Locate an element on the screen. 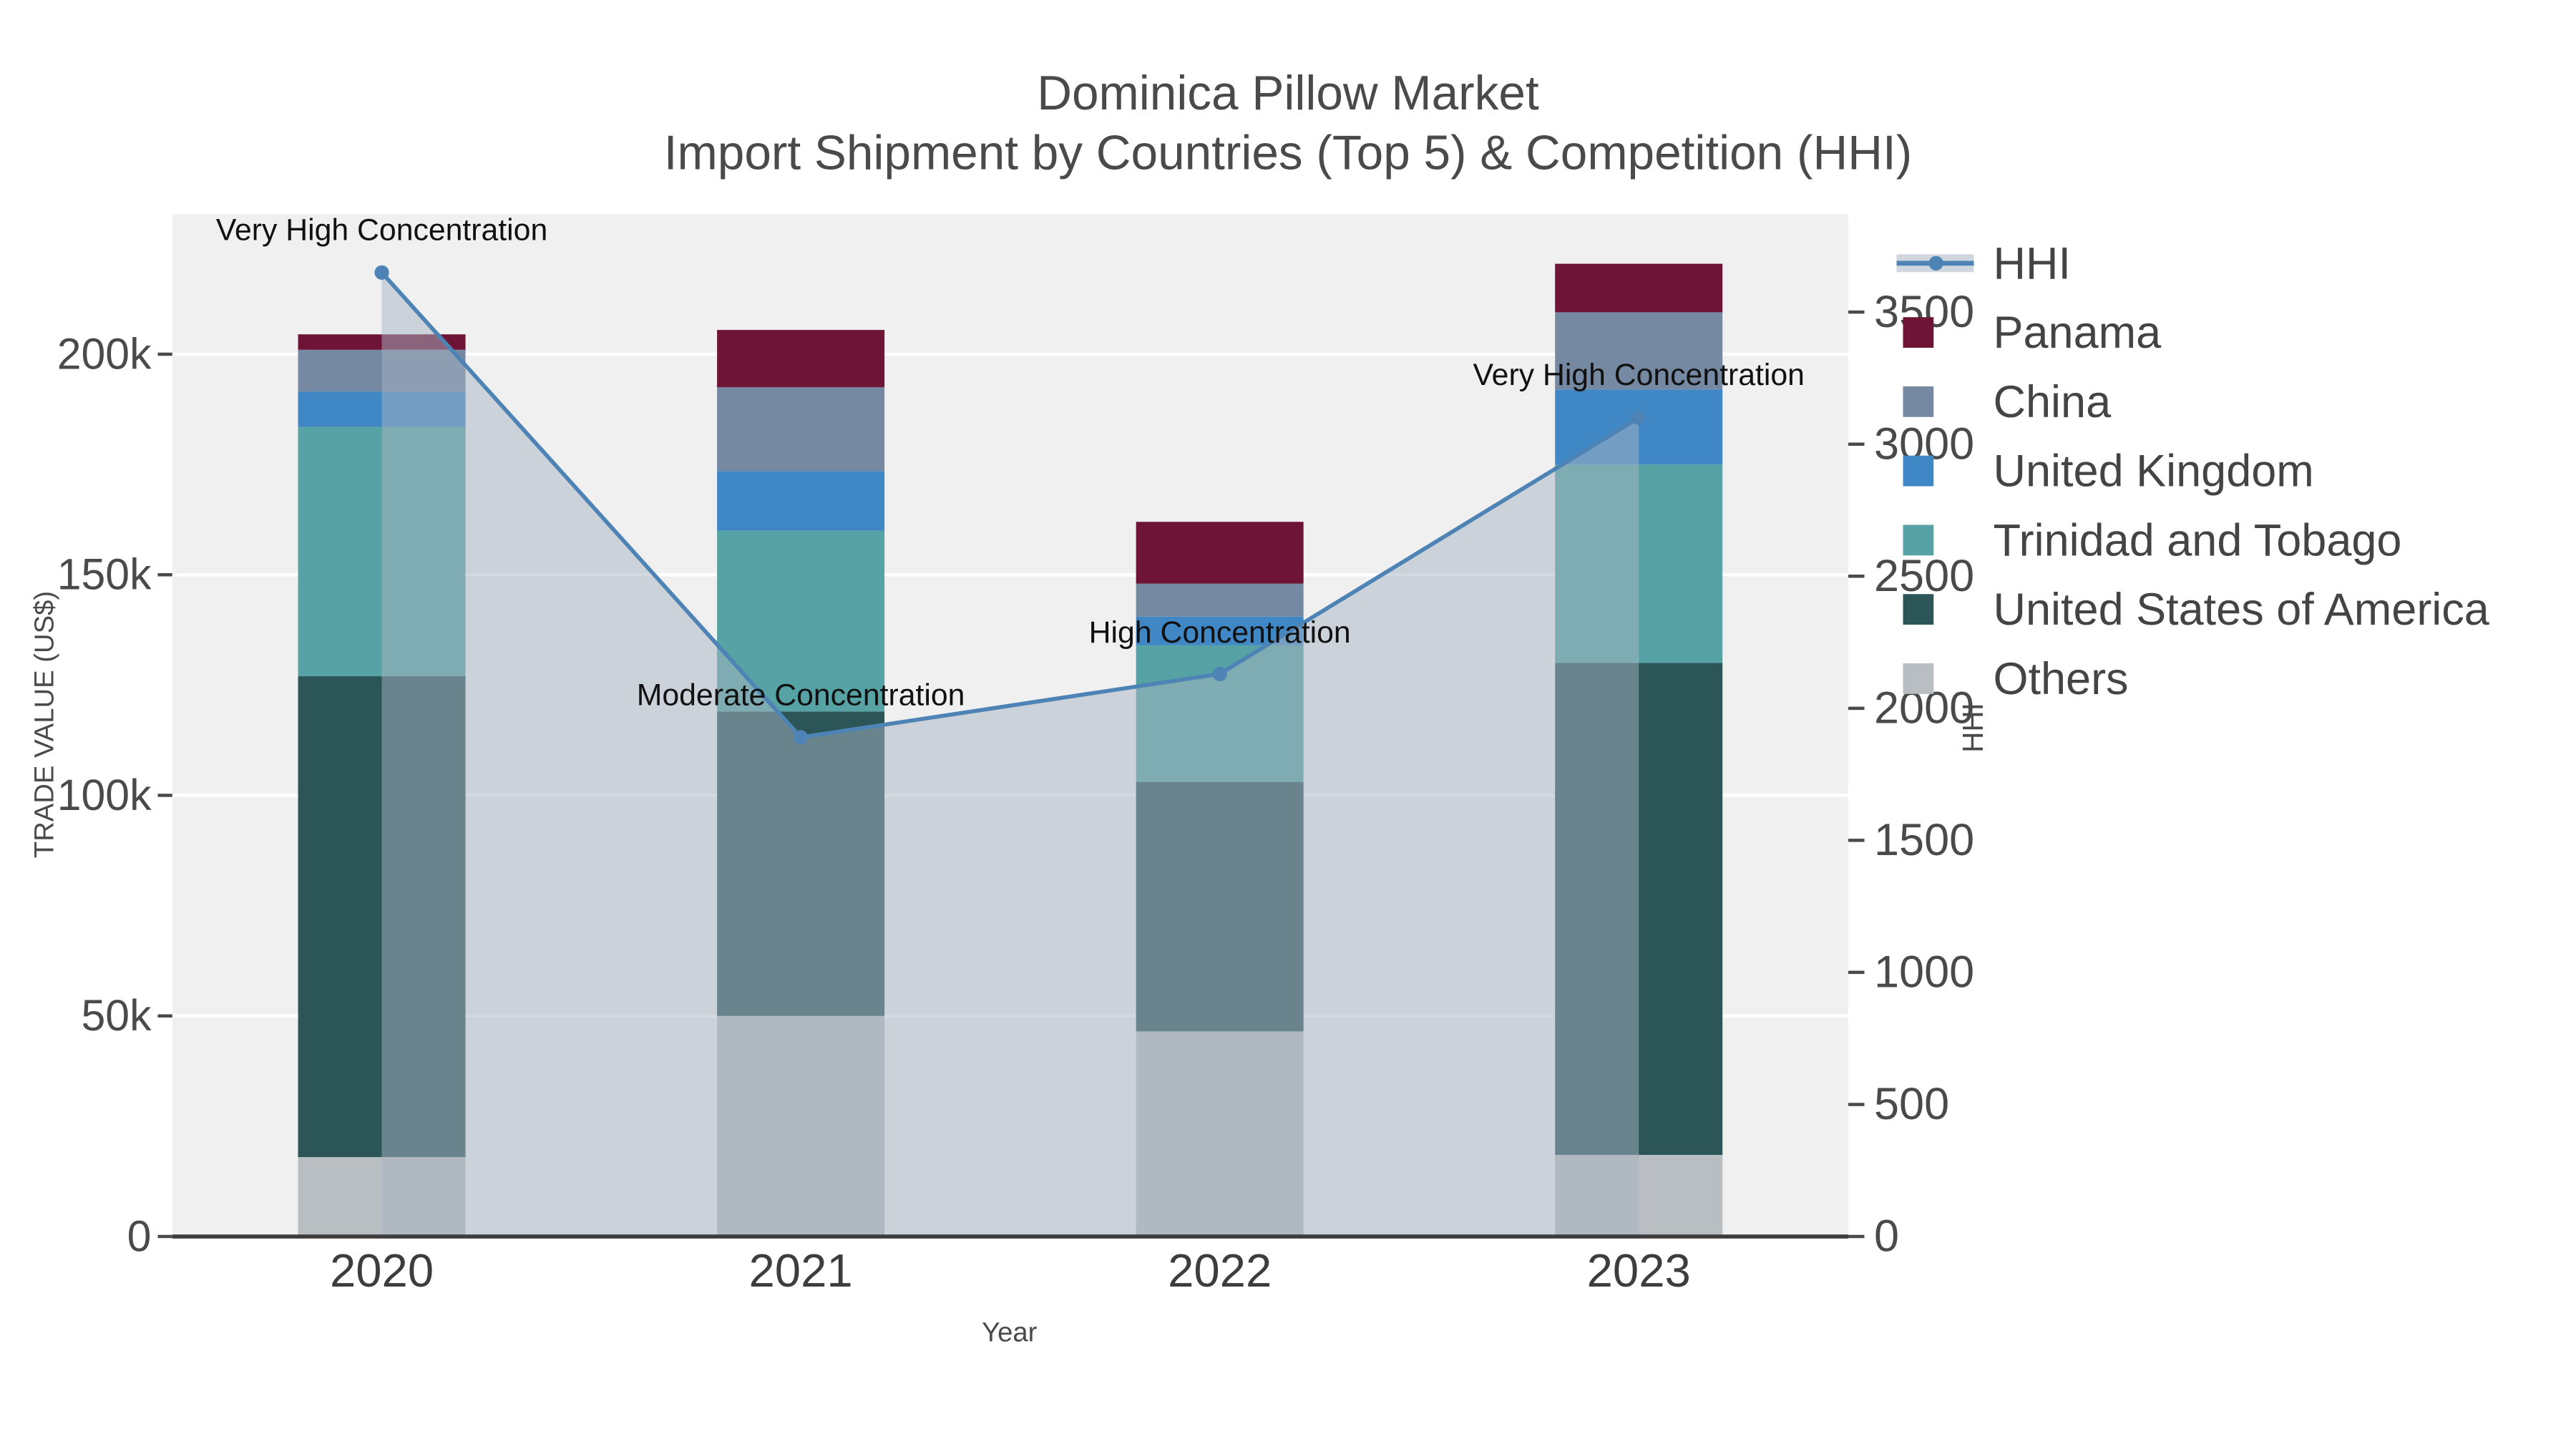 This screenshot has width=2576, height=1449. bar-segment-china-2021 is located at coordinates (801, 429).